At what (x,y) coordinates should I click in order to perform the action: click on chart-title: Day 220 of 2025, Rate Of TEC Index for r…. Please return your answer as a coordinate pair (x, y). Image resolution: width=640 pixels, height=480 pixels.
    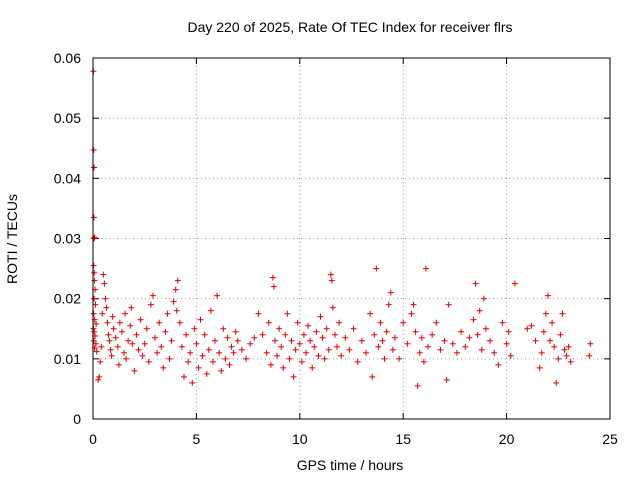
    Looking at the image, I should click on (349, 27).